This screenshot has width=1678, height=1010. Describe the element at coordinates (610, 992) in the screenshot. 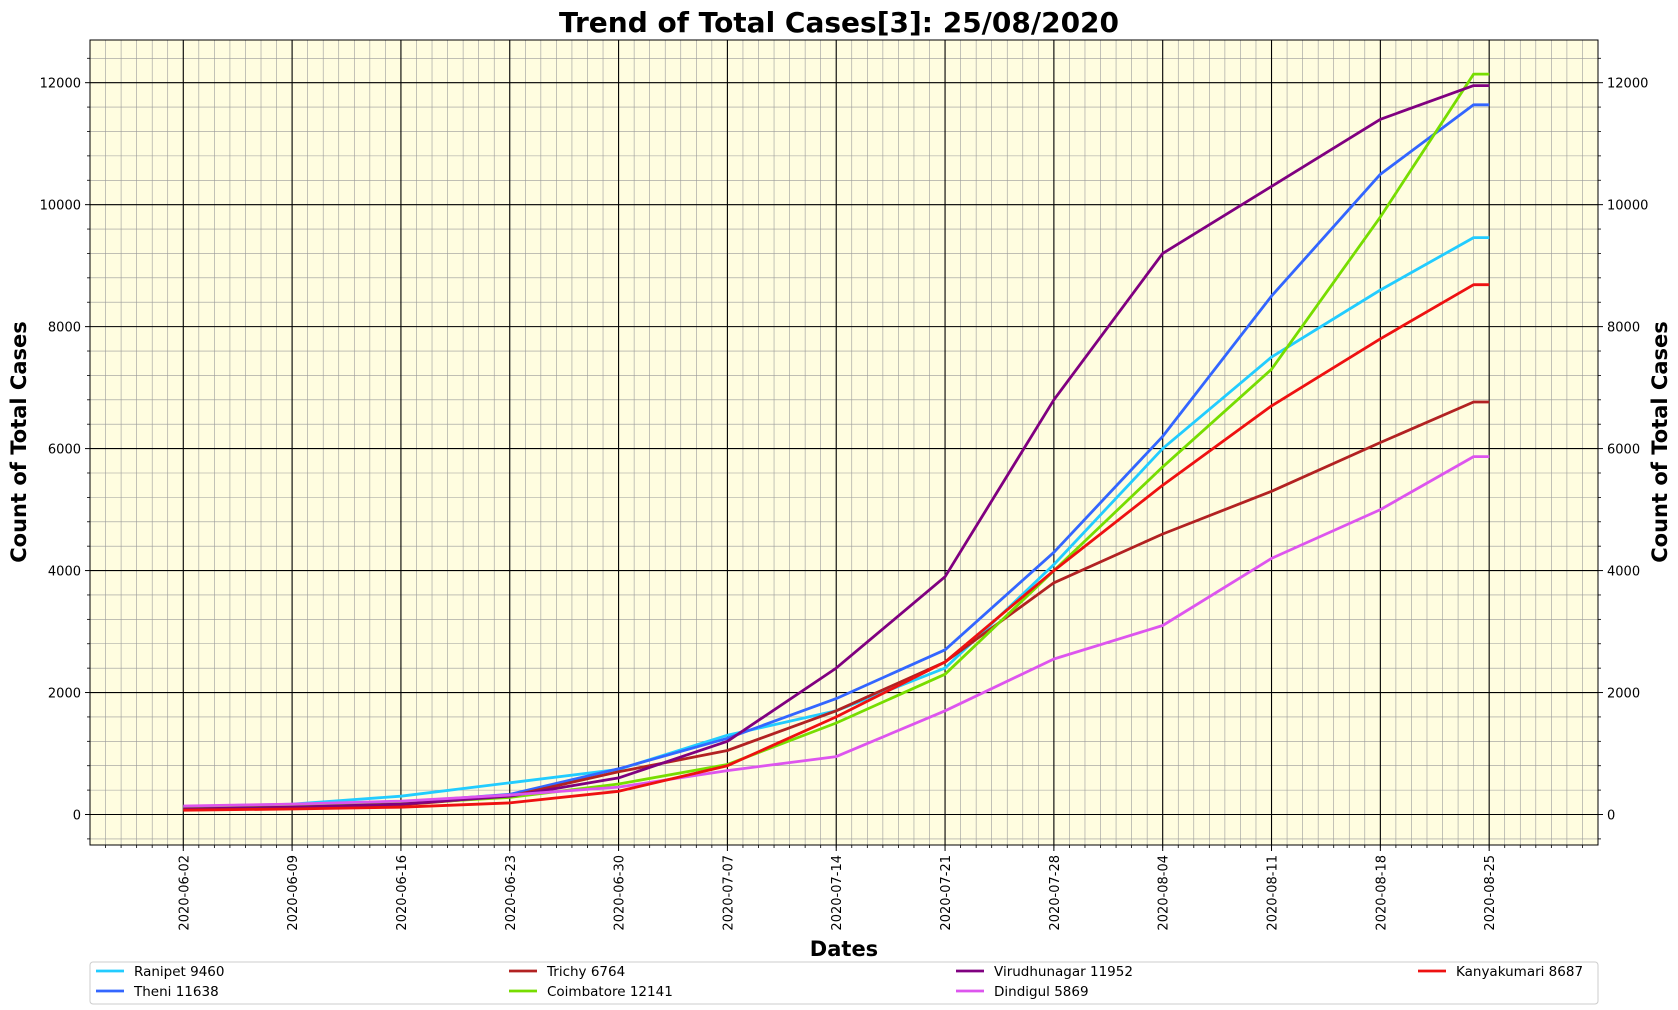

I see `legend-entry: Coimbatore 12141` at that location.